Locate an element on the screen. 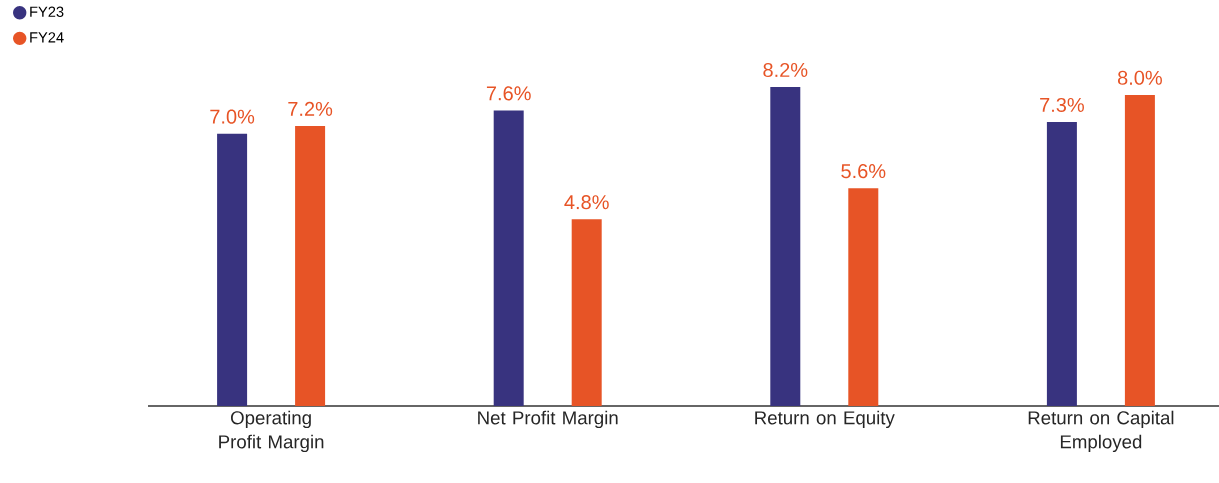 This screenshot has height=483, width=1219. data-label: 7.2% is located at coordinates (310, 108).